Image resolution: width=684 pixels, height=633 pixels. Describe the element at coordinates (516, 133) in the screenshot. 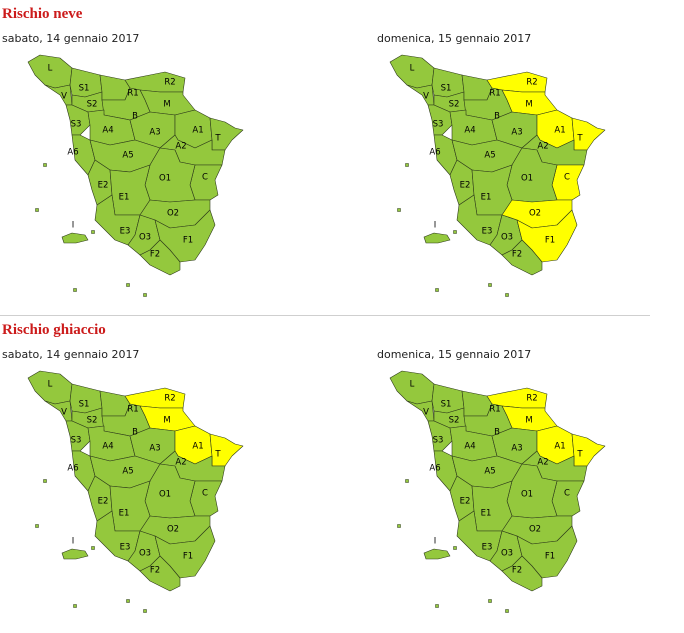

I see `zone-label: A3` at that location.